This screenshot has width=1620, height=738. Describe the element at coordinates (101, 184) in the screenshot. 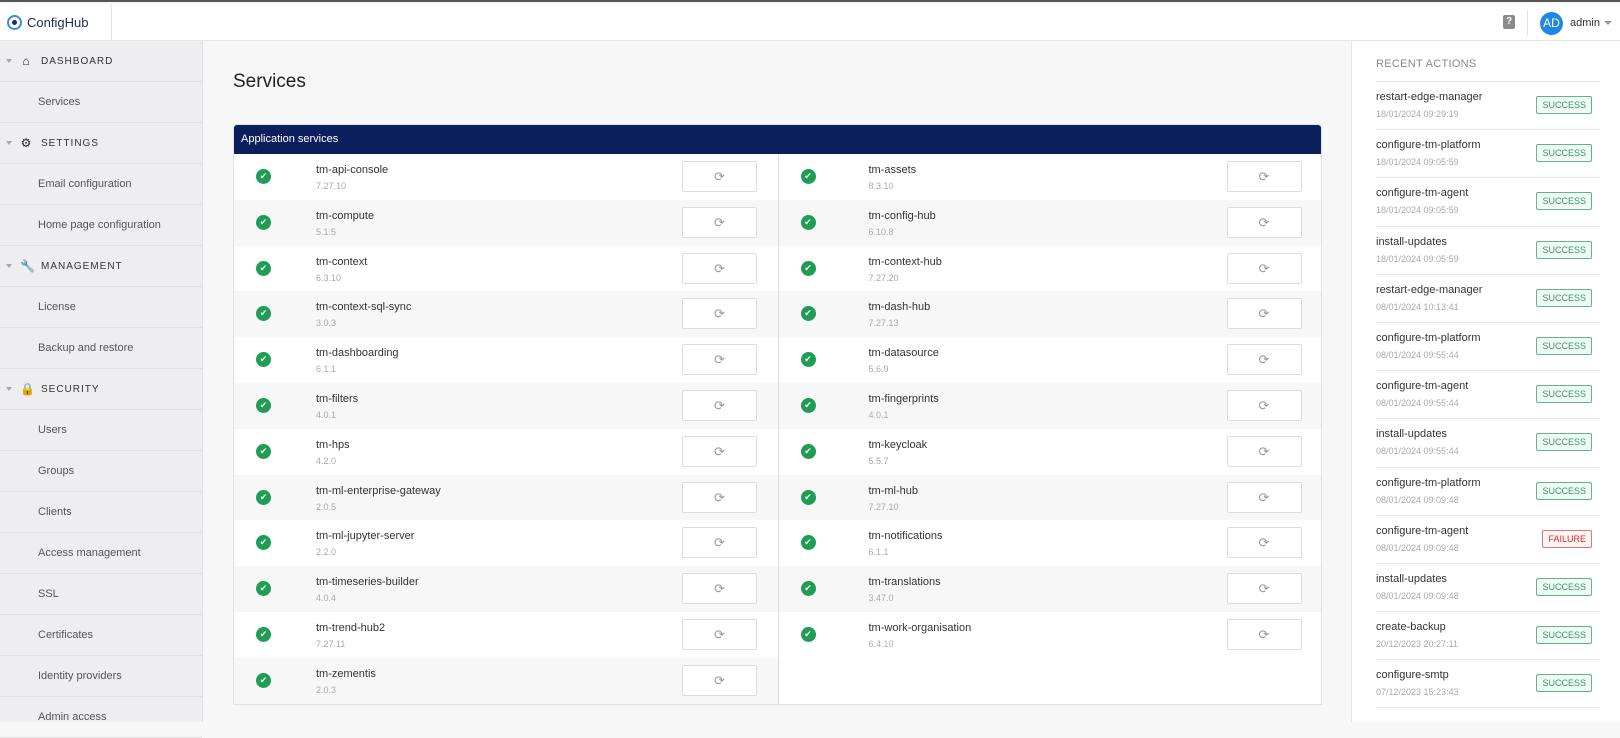

I see `sidebar-item-email-configuration: Email configuration` at that location.